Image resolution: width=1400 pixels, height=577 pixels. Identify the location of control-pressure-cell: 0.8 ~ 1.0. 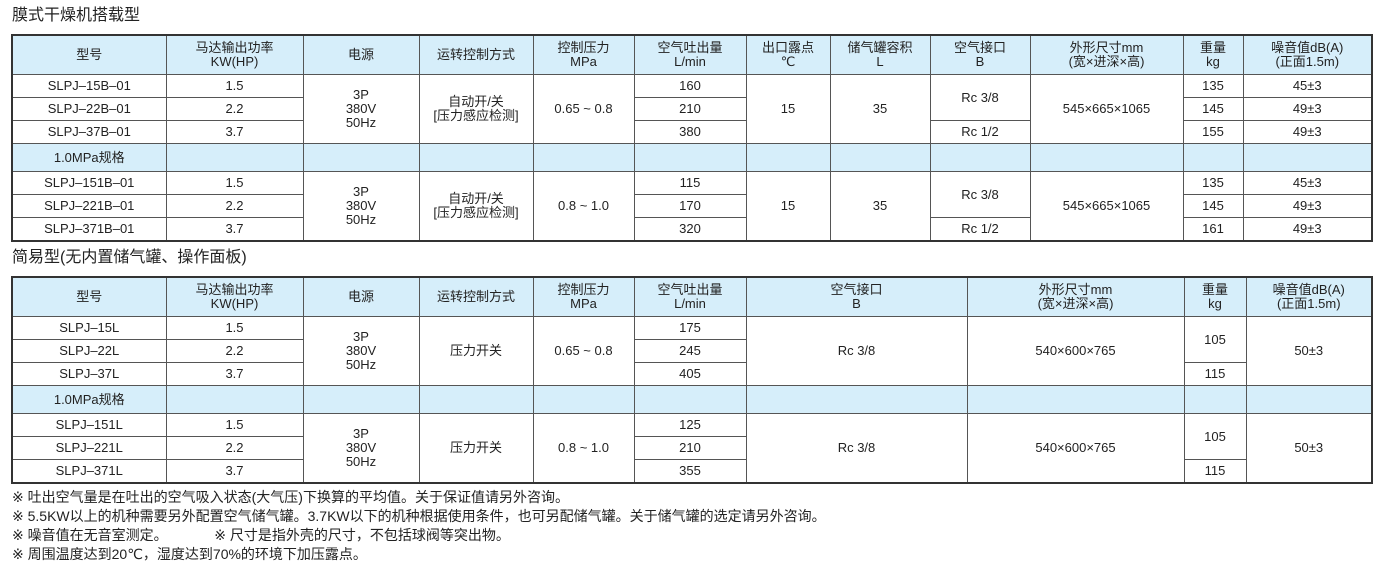
(583, 206).